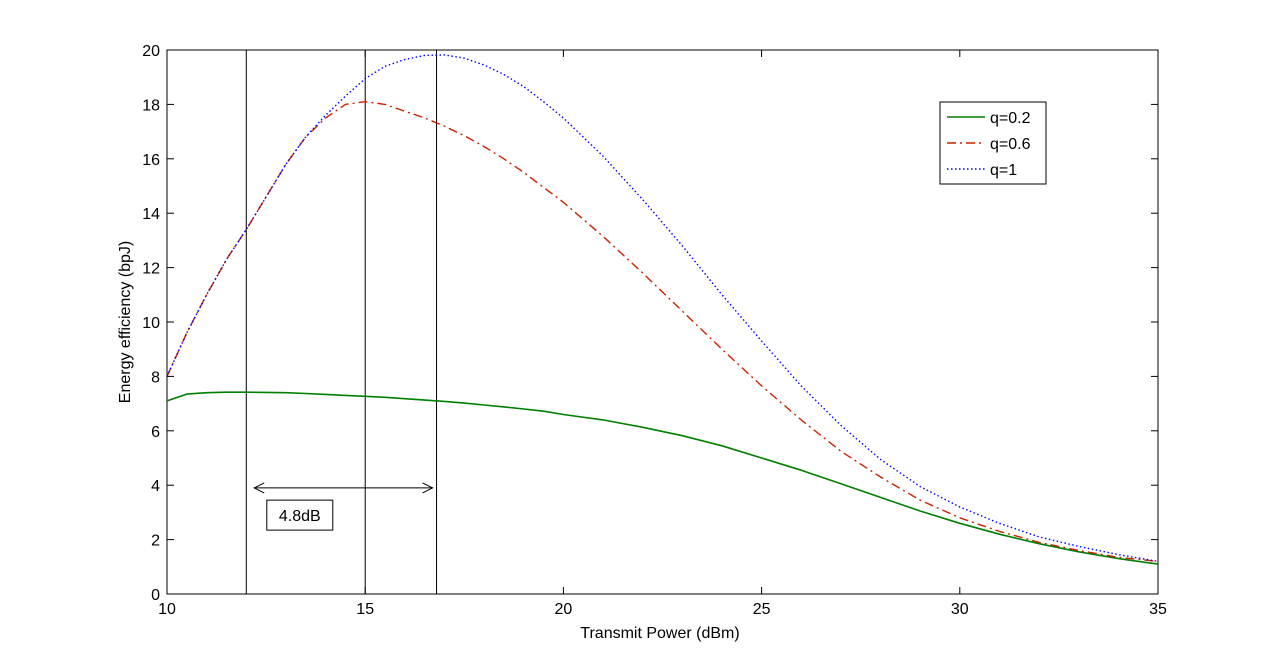 The height and width of the screenshot is (667, 1280). What do you see at coordinates (1010, 118) in the screenshot?
I see `legend-label-q=0.2: q=0.2` at bounding box center [1010, 118].